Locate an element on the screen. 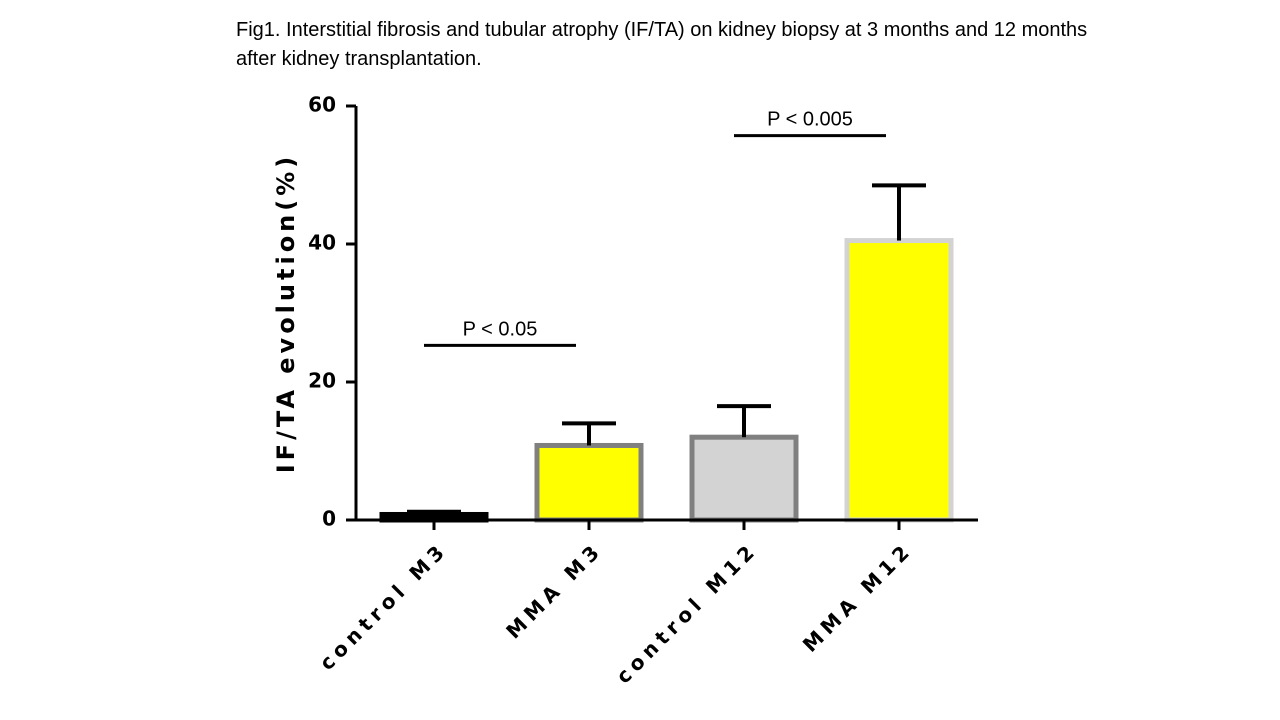 The width and height of the screenshot is (1280, 720). significance-label-1: P < 0.005 is located at coordinates (810, 120).